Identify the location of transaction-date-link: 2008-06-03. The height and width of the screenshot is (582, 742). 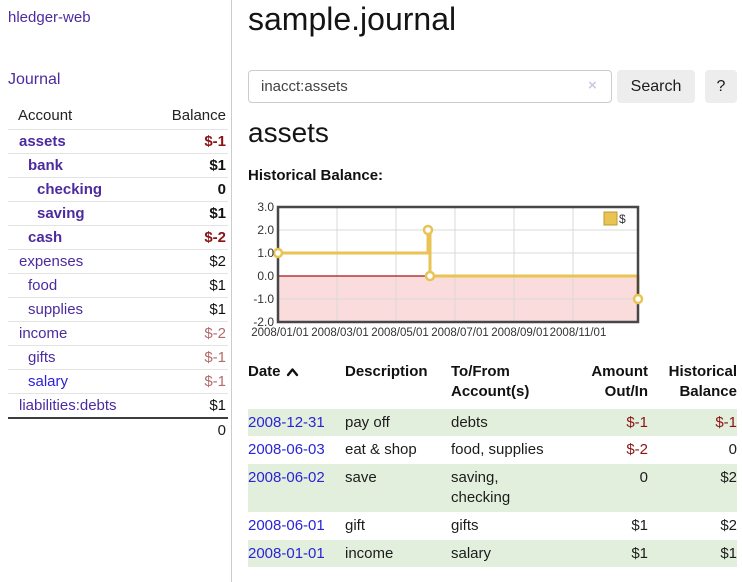
(286, 450).